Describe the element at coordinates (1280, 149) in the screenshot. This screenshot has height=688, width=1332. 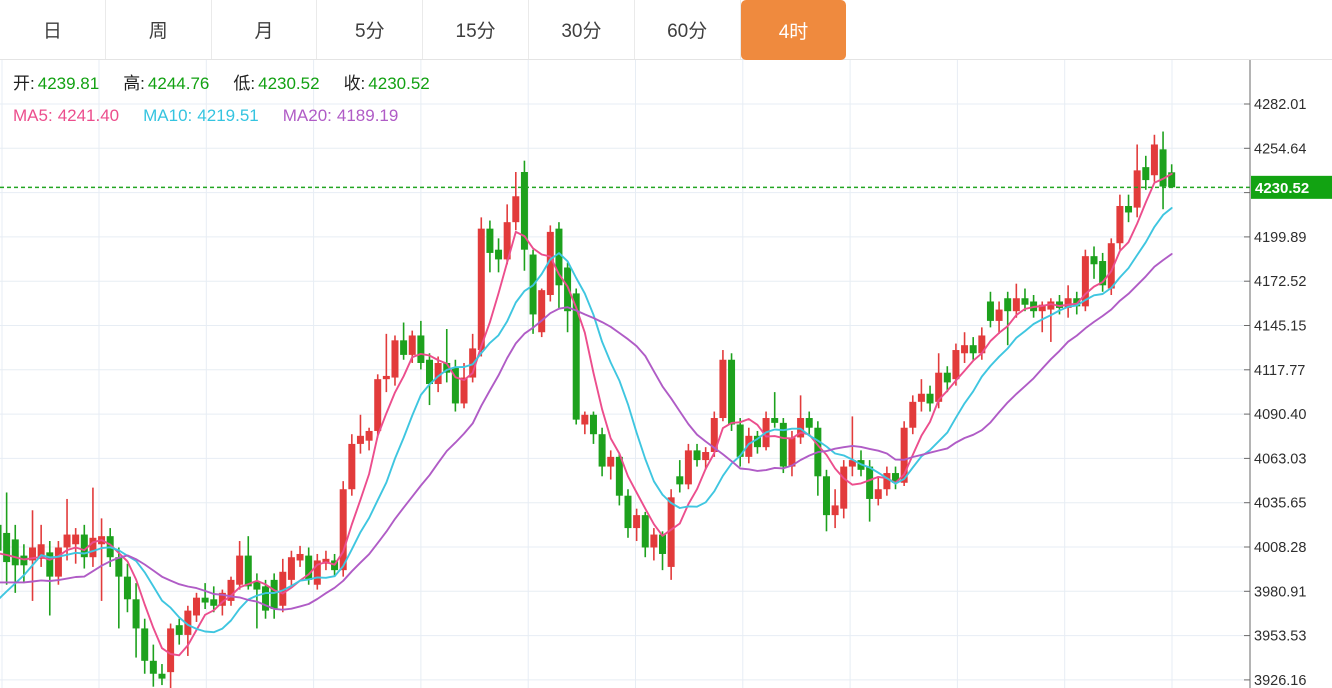
I see `y-axis-tick-label: 4254.64` at that location.